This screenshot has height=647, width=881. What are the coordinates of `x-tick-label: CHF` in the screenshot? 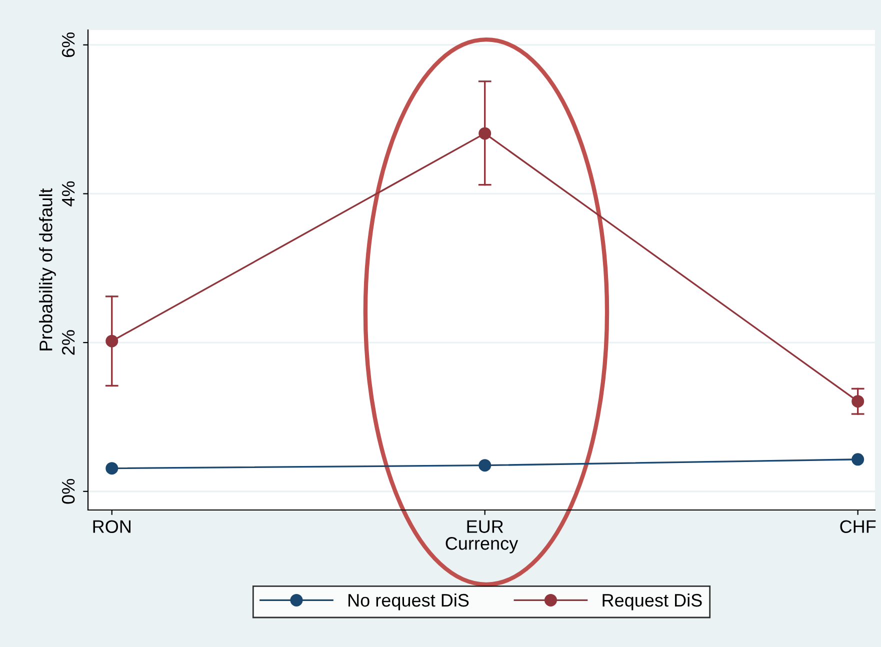 It's located at (858, 526).